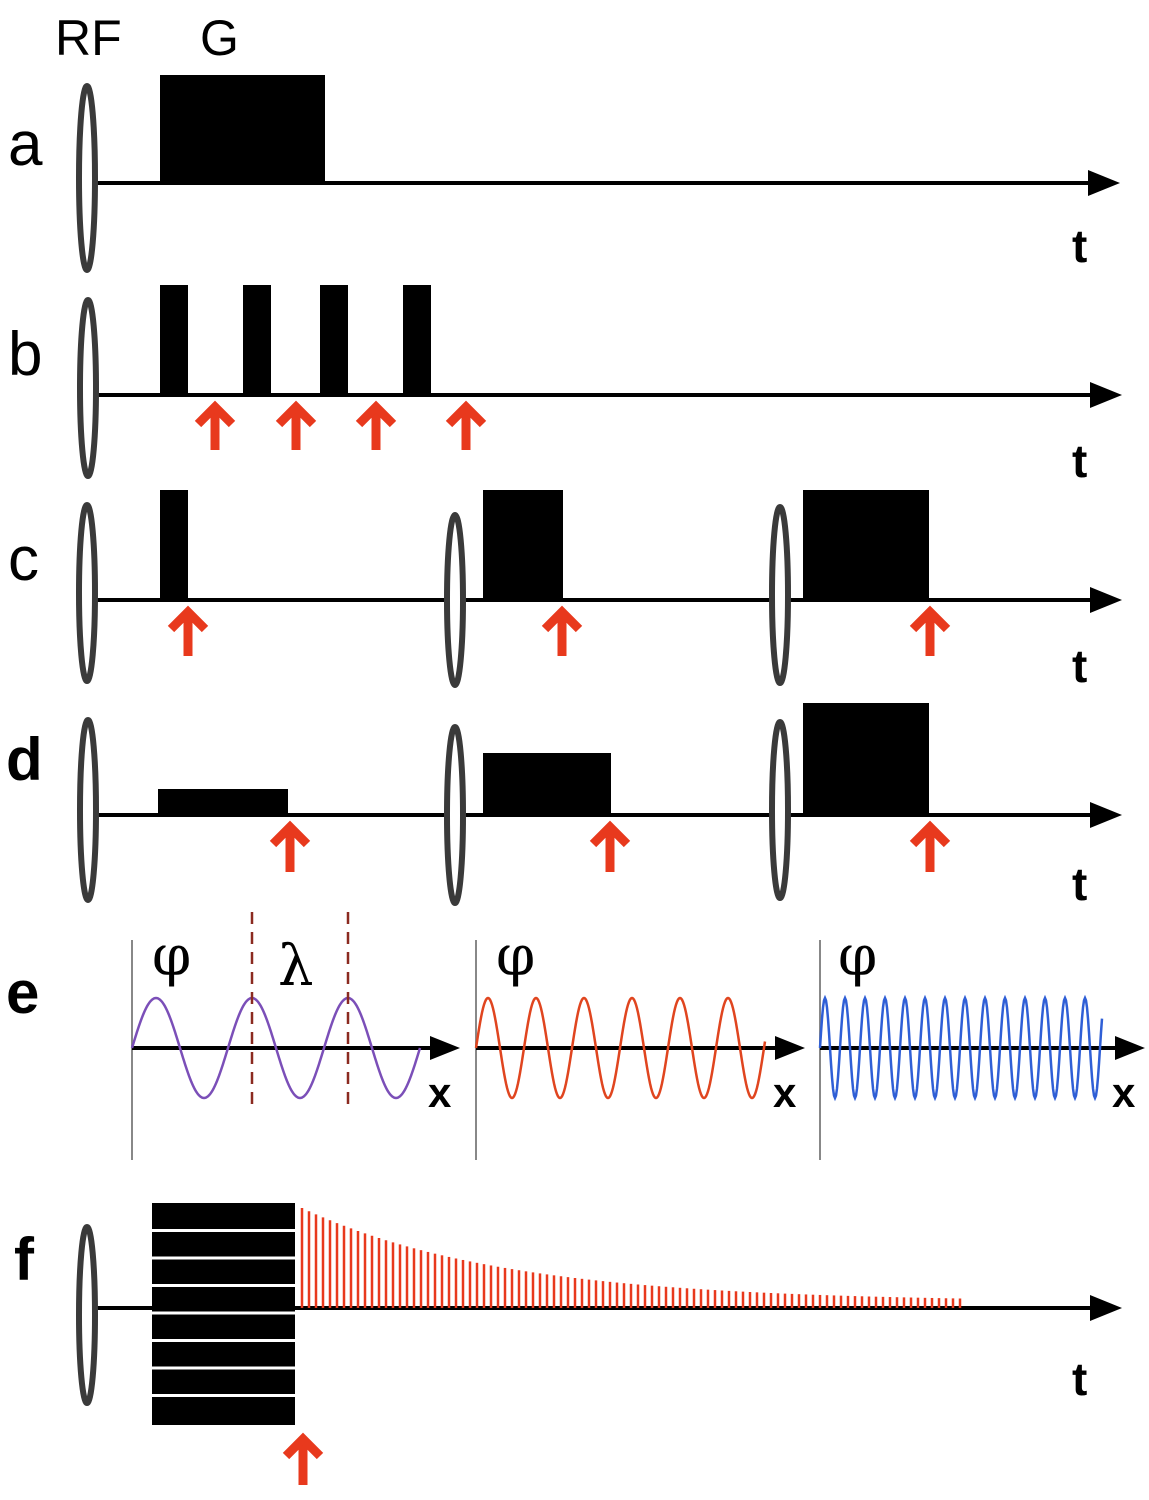 The width and height of the screenshot is (1149, 1500). What do you see at coordinates (930, 846) in the screenshot?
I see `acquisition-arrow-d3` at bounding box center [930, 846].